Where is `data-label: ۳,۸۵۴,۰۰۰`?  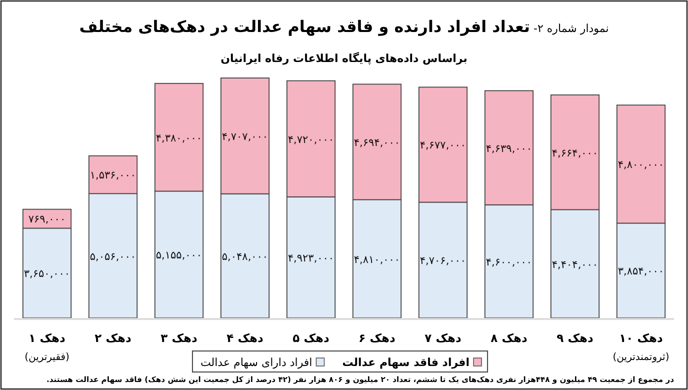 data-label: ۳,۸۵۴,۰۰۰ is located at coordinates (641, 272).